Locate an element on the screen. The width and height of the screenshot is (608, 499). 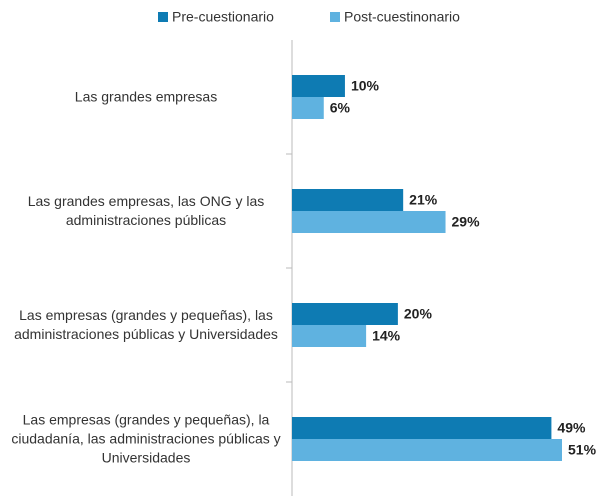
value-label: 10% is located at coordinates (365, 86).